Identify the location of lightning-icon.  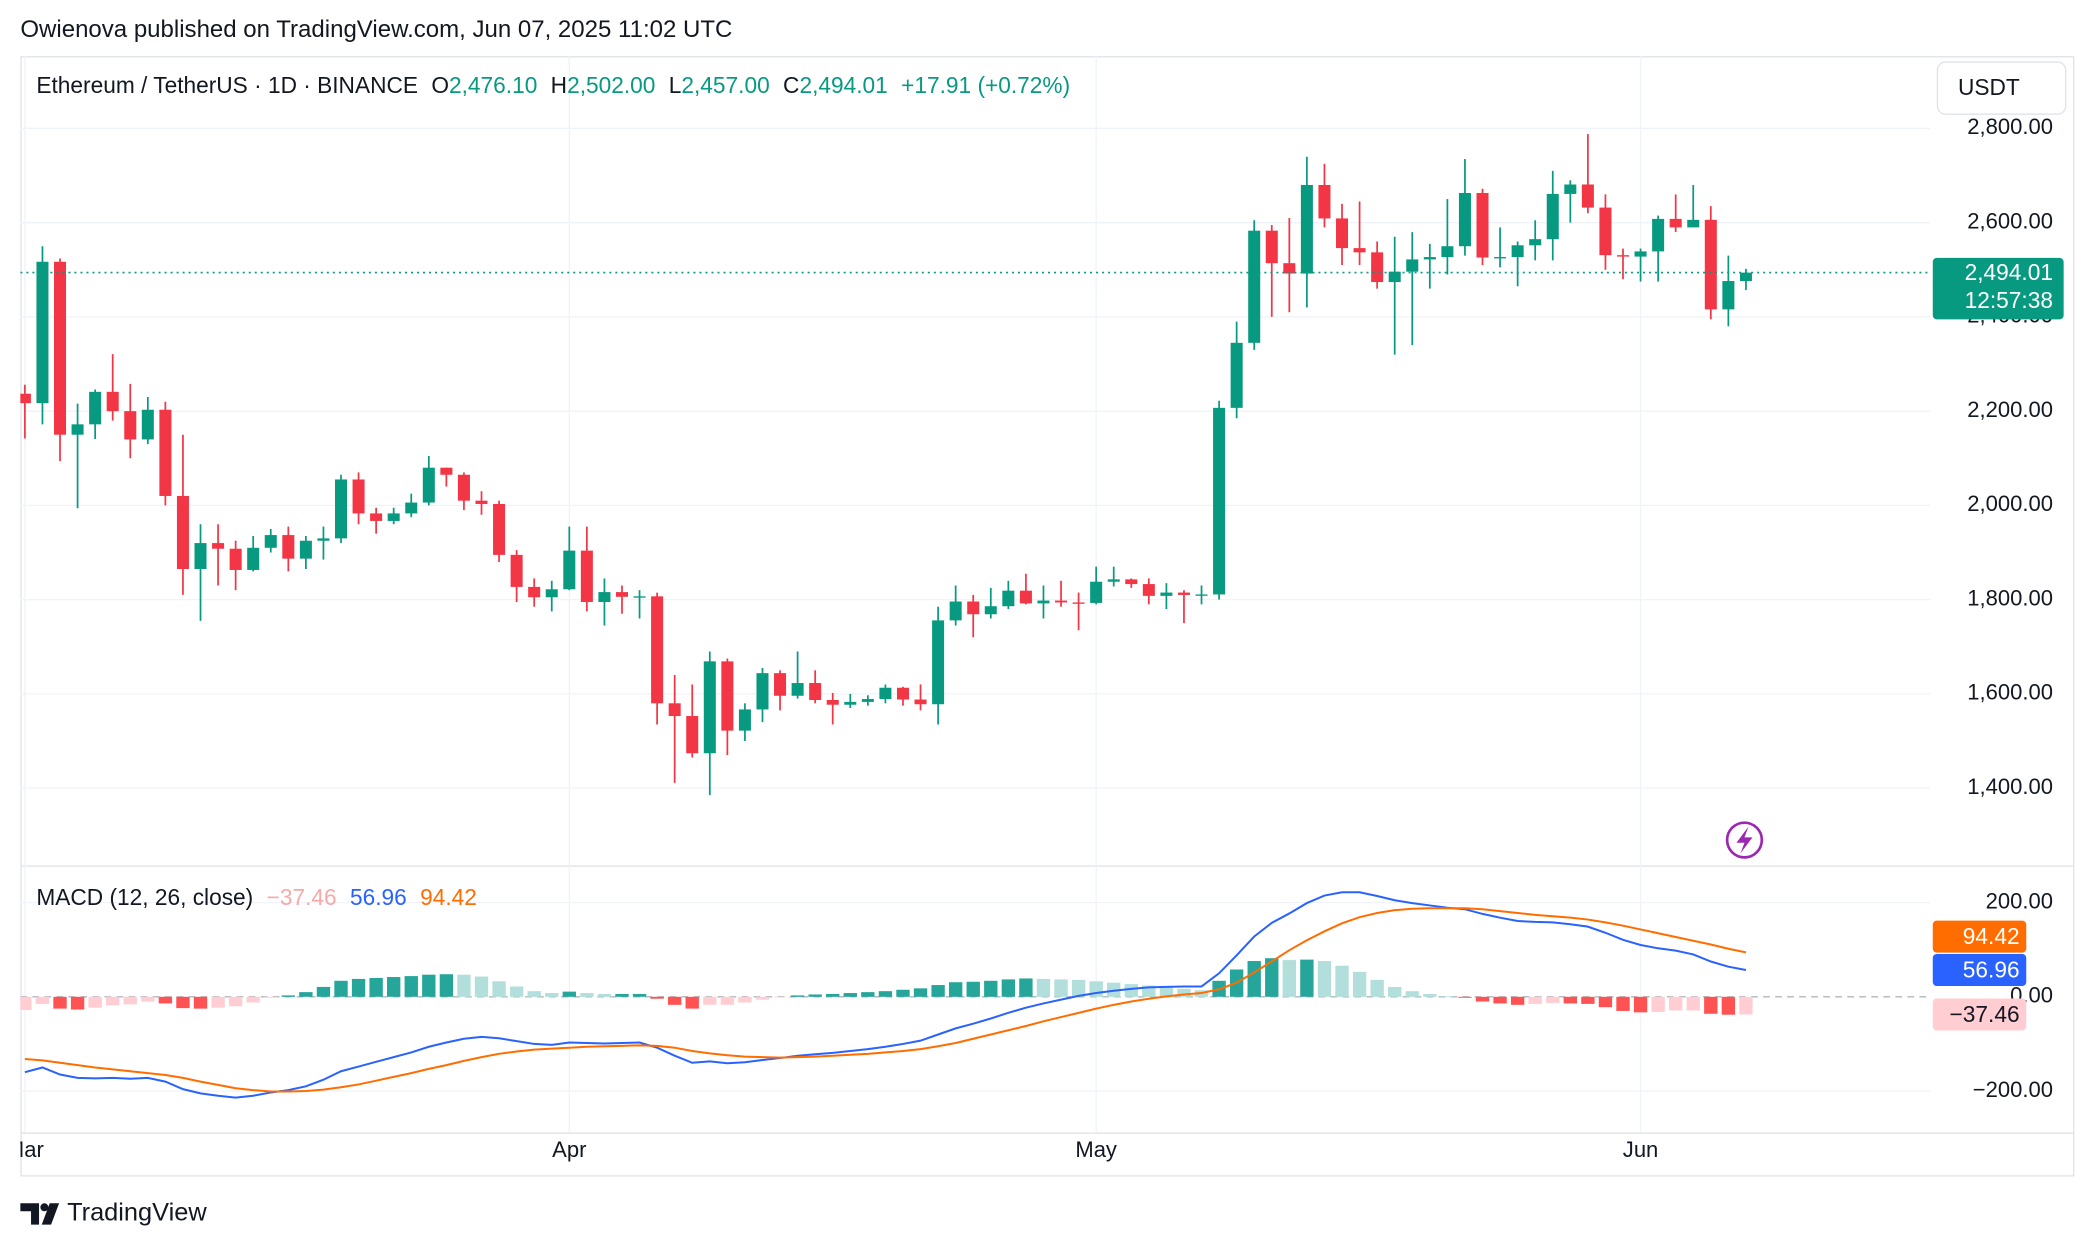
(1744, 840).